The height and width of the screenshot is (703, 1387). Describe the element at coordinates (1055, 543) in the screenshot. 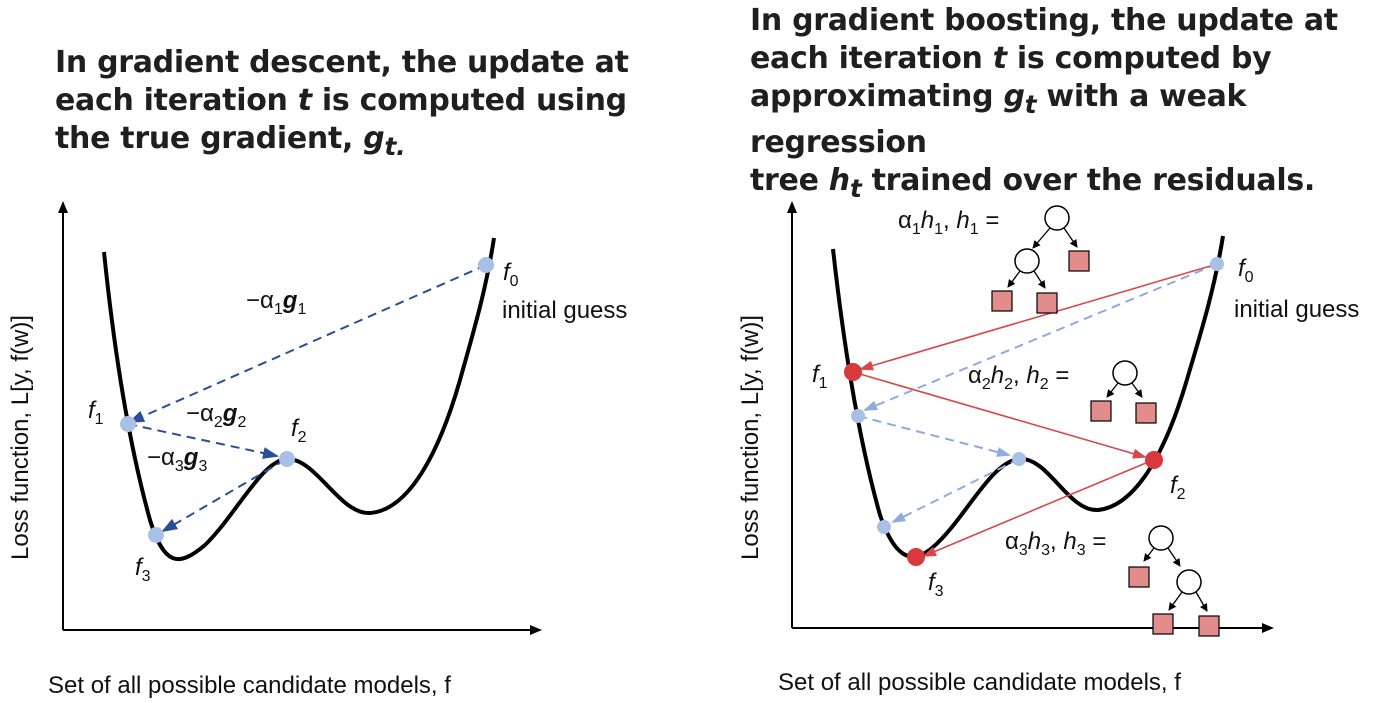

I see `tree-3-label: α3h3, h3 =` at that location.